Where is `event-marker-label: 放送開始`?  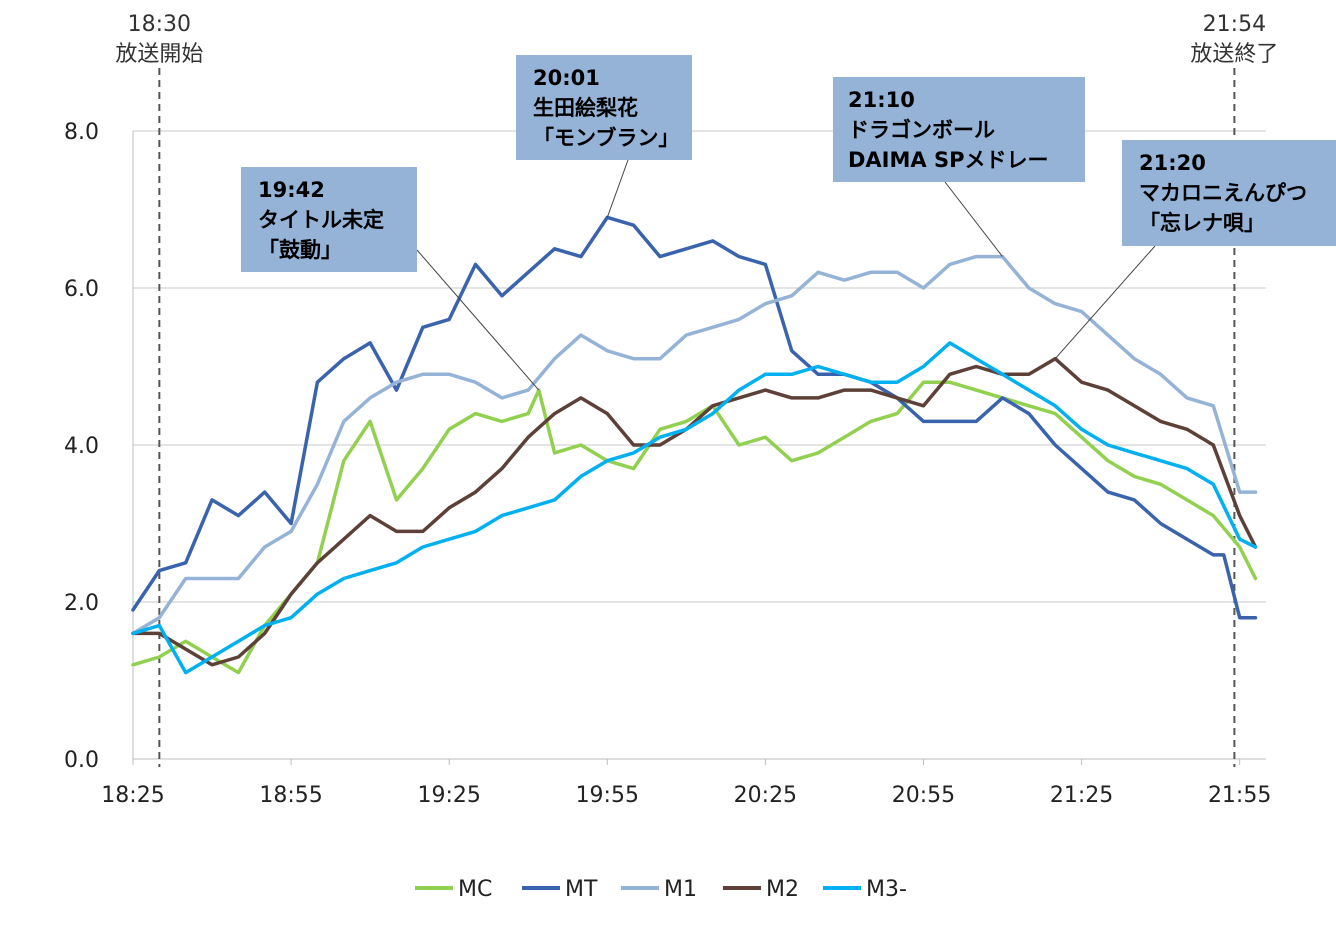 event-marker-label: 放送開始 is located at coordinates (159, 54).